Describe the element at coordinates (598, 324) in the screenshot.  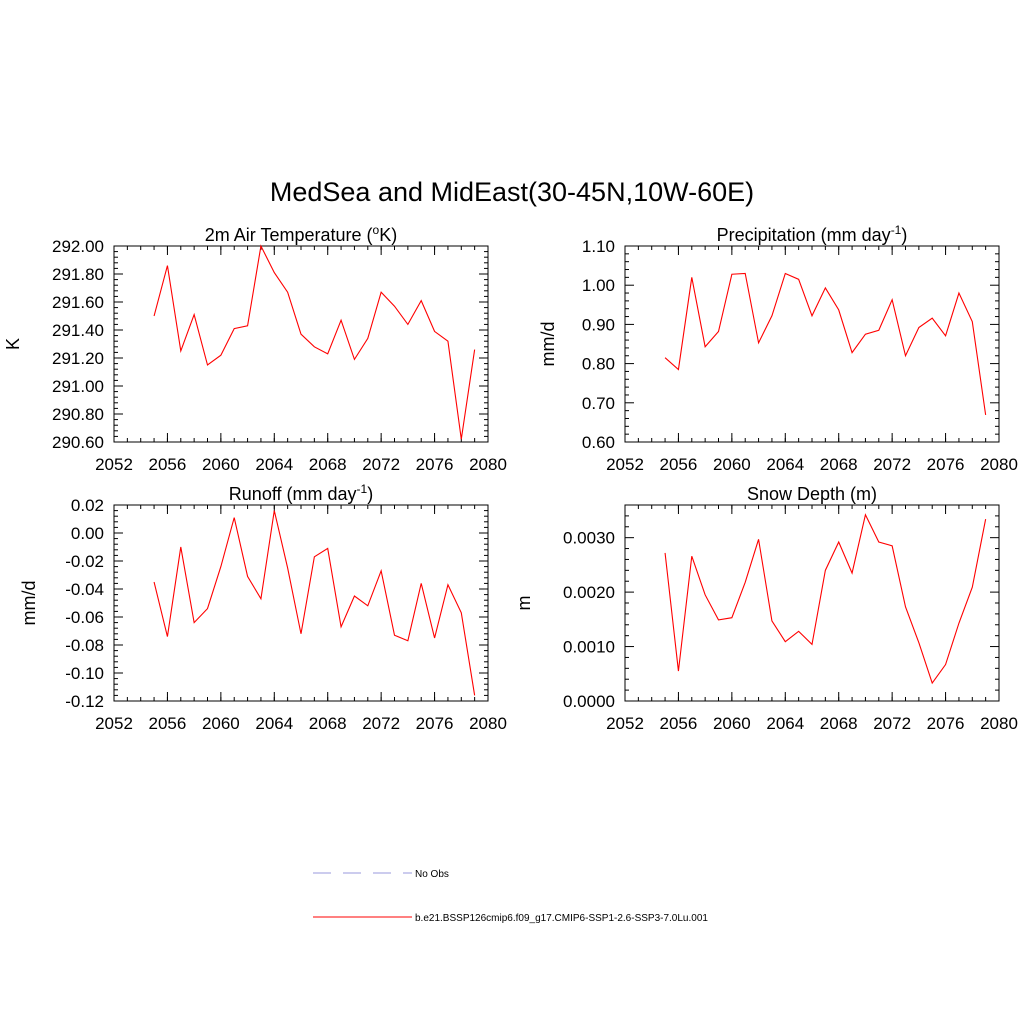
I see `y-tick-label: 0.90` at that location.